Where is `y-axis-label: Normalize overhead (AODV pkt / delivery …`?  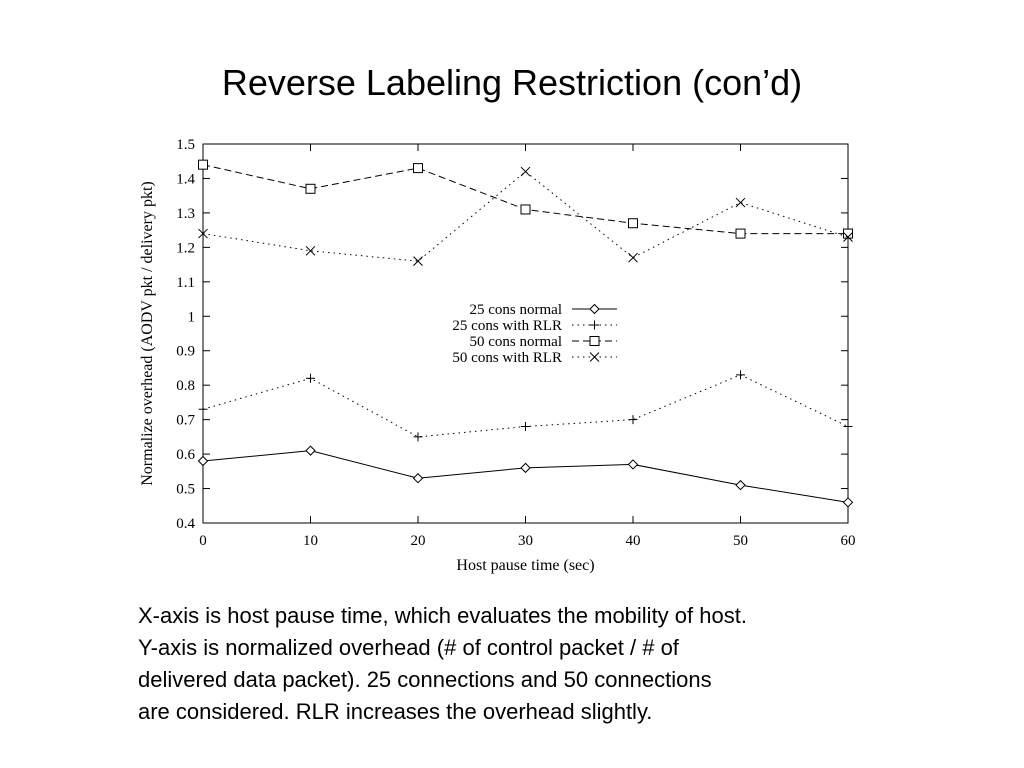
y-axis-label: Normalize overhead (AODV pkt / delivery … is located at coordinates (147, 333).